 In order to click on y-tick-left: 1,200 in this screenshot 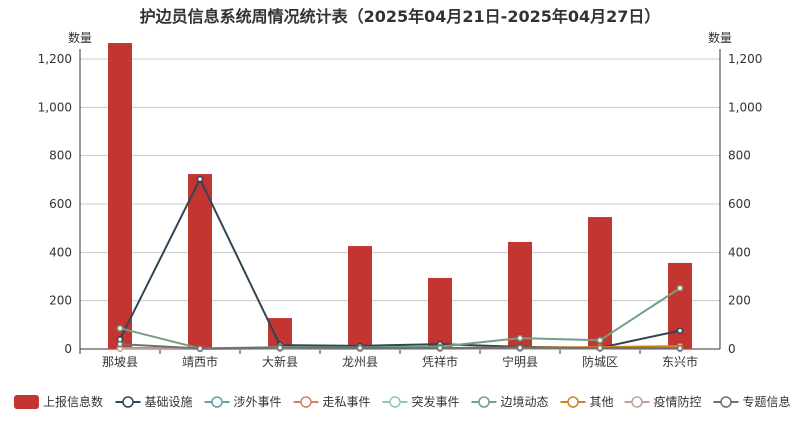, I will do `click(55, 59)`.